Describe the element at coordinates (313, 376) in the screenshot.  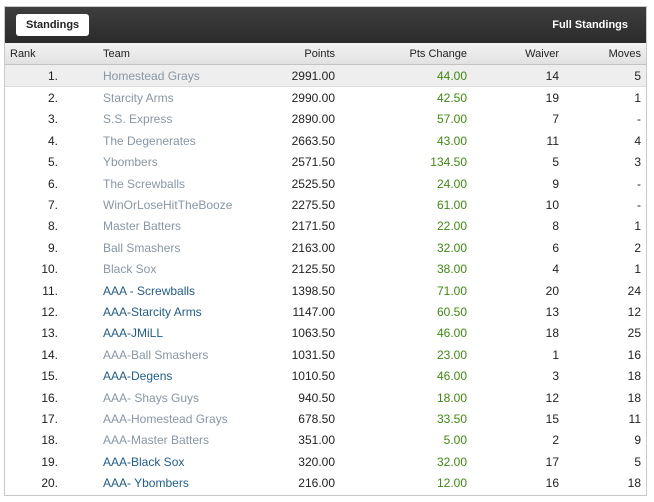
I see `points-cell: 1010.50` at that location.